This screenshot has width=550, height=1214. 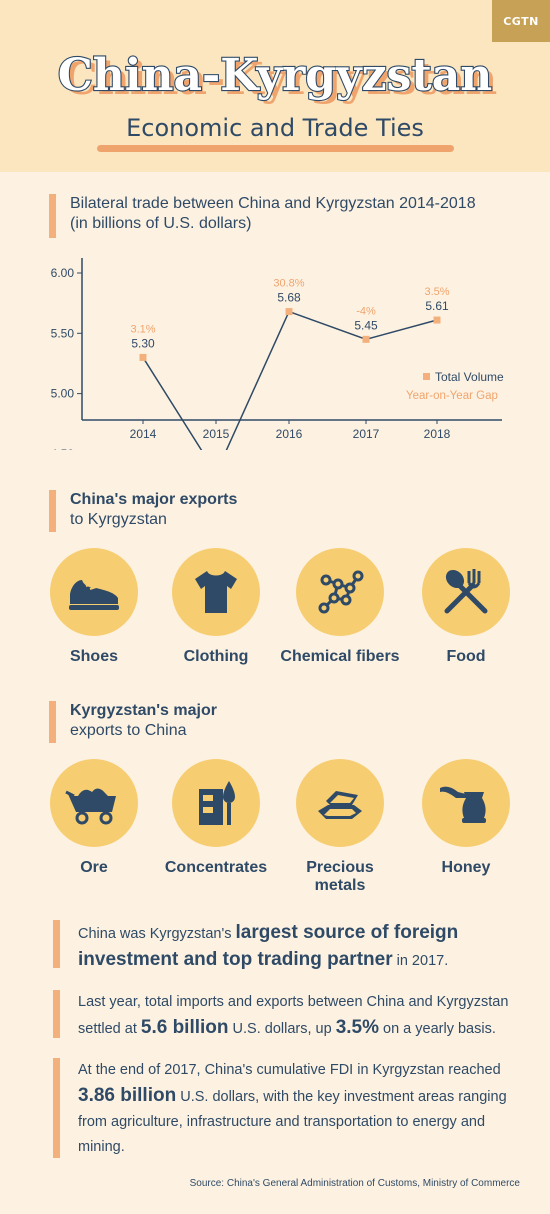 I want to click on value-label: 5.45, so click(x=366, y=325).